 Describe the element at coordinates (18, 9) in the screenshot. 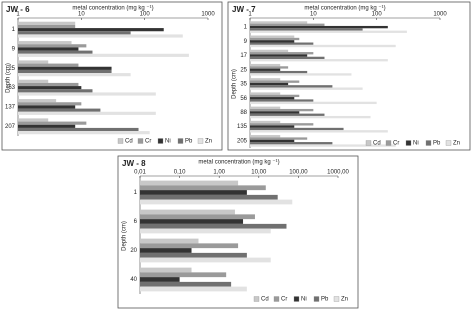

I see `chart-title: JW - 6` at that location.